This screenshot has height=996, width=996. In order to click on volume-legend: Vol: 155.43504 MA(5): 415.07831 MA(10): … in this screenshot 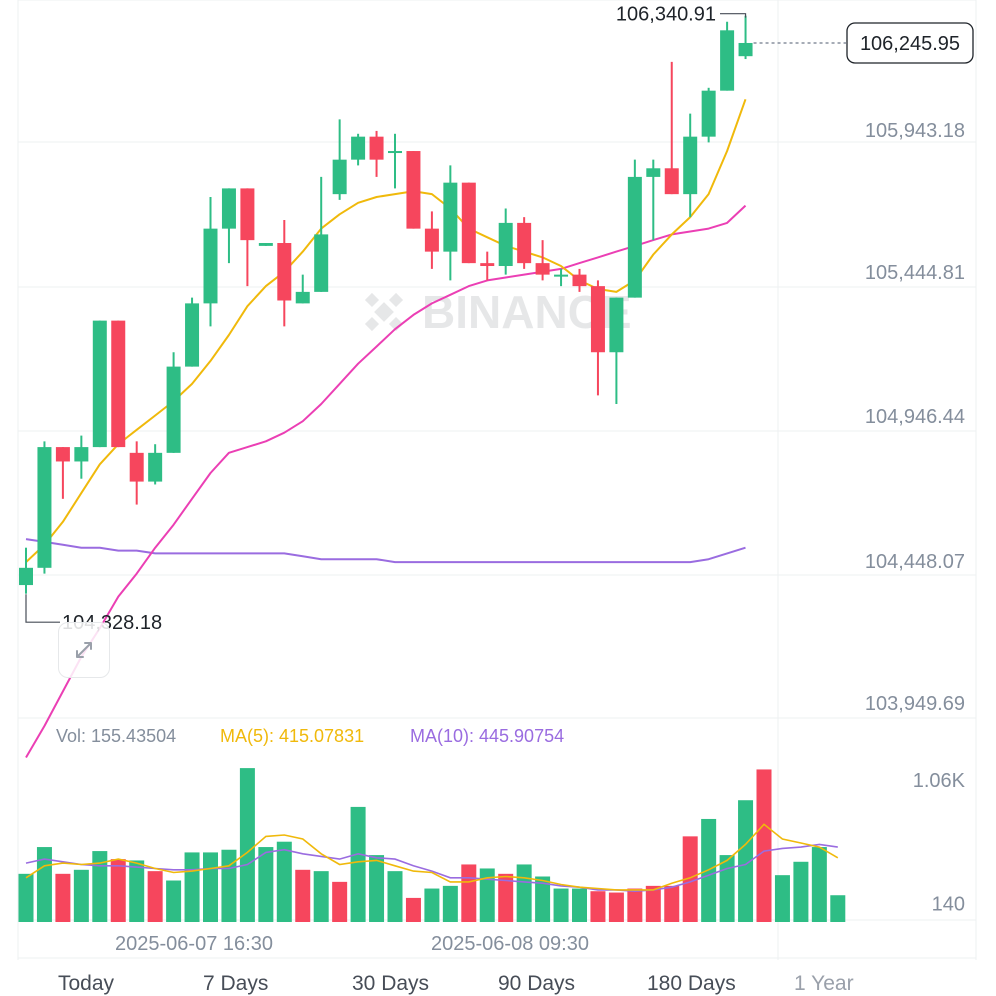, I will do `click(310, 736)`.